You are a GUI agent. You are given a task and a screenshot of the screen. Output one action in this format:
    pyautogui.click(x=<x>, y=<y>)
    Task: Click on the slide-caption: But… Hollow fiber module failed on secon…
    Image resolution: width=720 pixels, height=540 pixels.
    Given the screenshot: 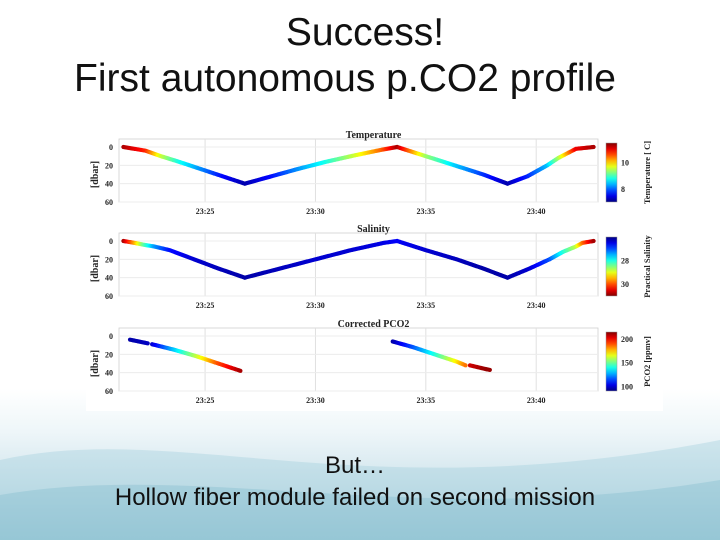 What is the action you would take?
    pyautogui.click(x=360, y=482)
    